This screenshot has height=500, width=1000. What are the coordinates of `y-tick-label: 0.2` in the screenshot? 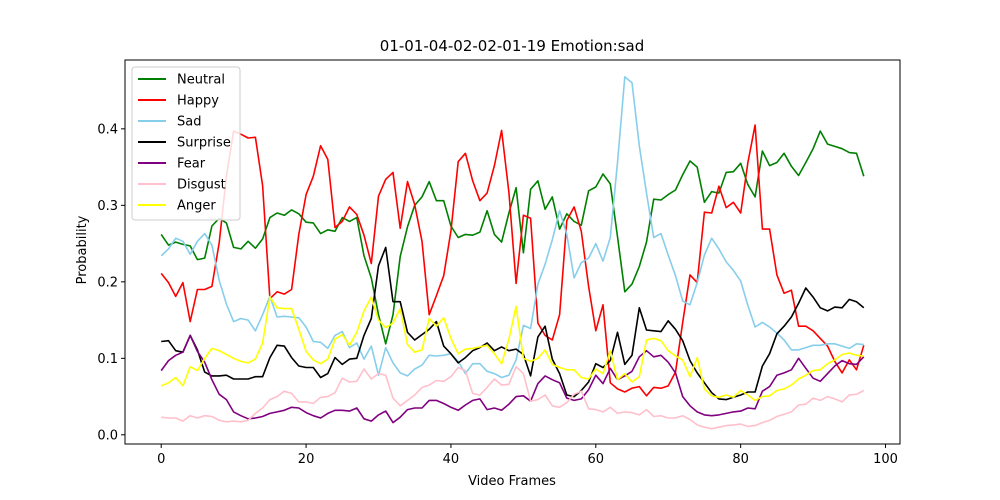 It's located at (107, 282).